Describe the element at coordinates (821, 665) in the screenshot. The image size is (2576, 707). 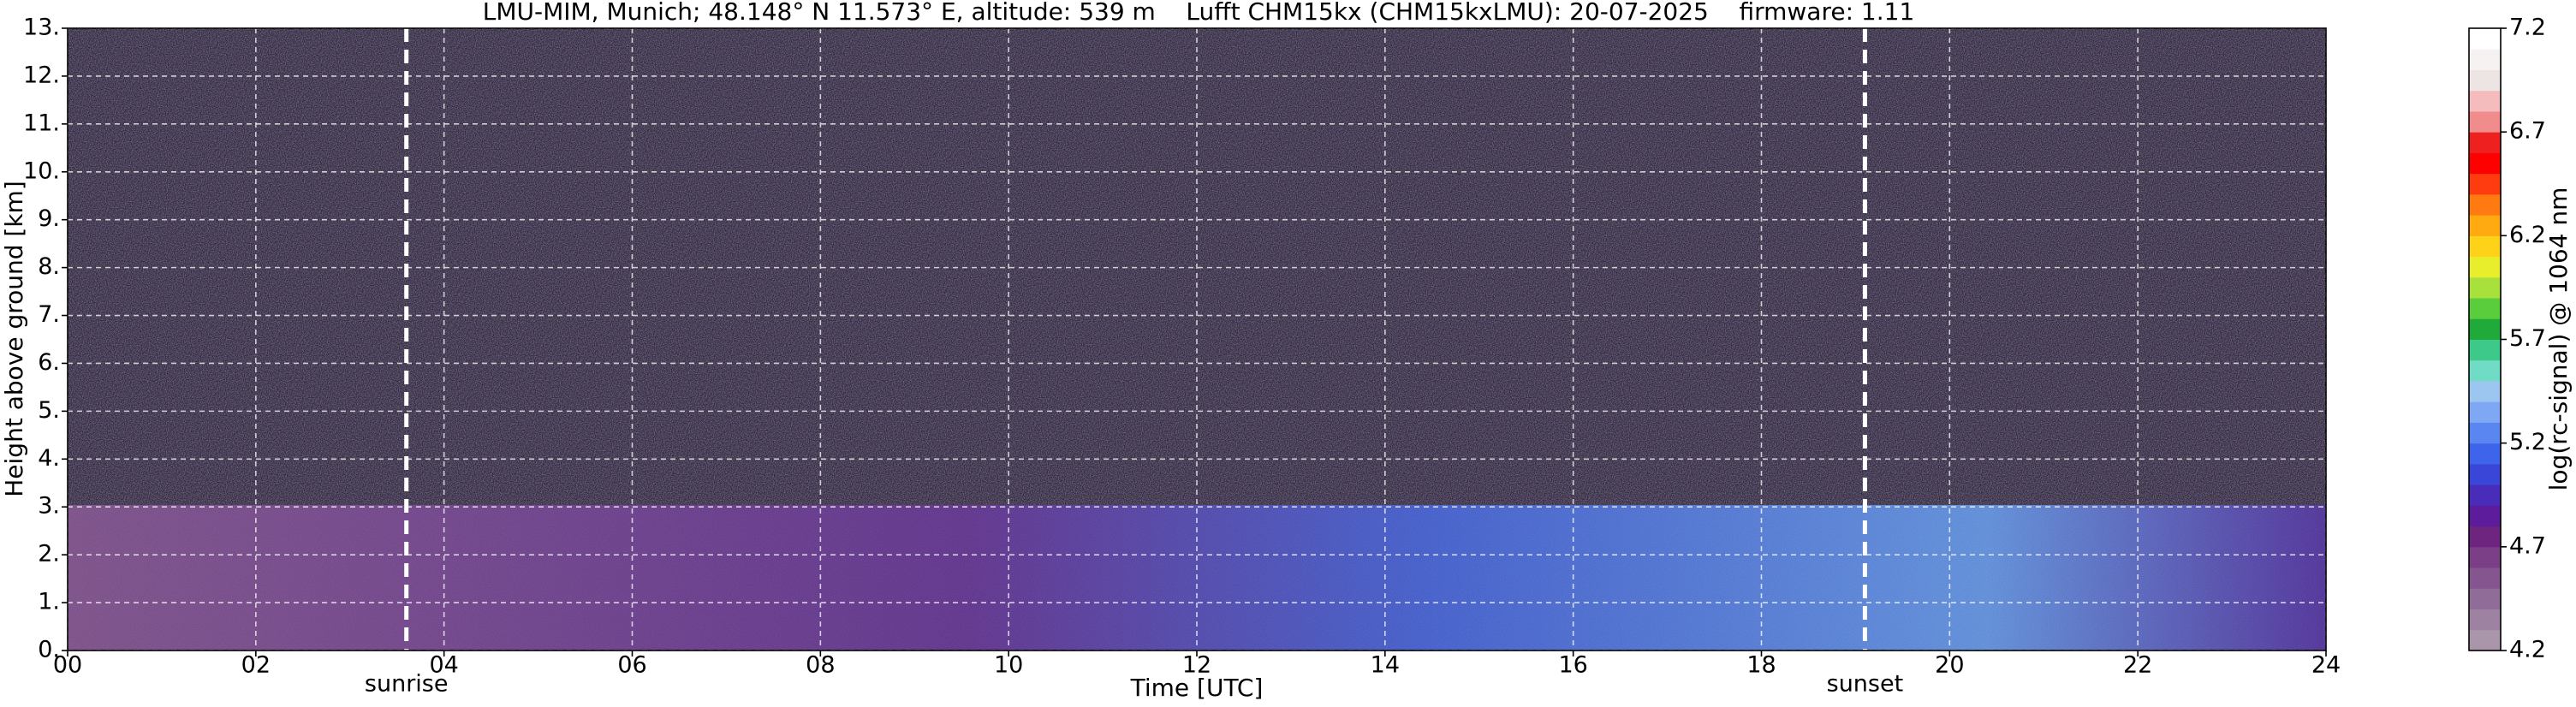
I see `x-tick-label: 08` at that location.